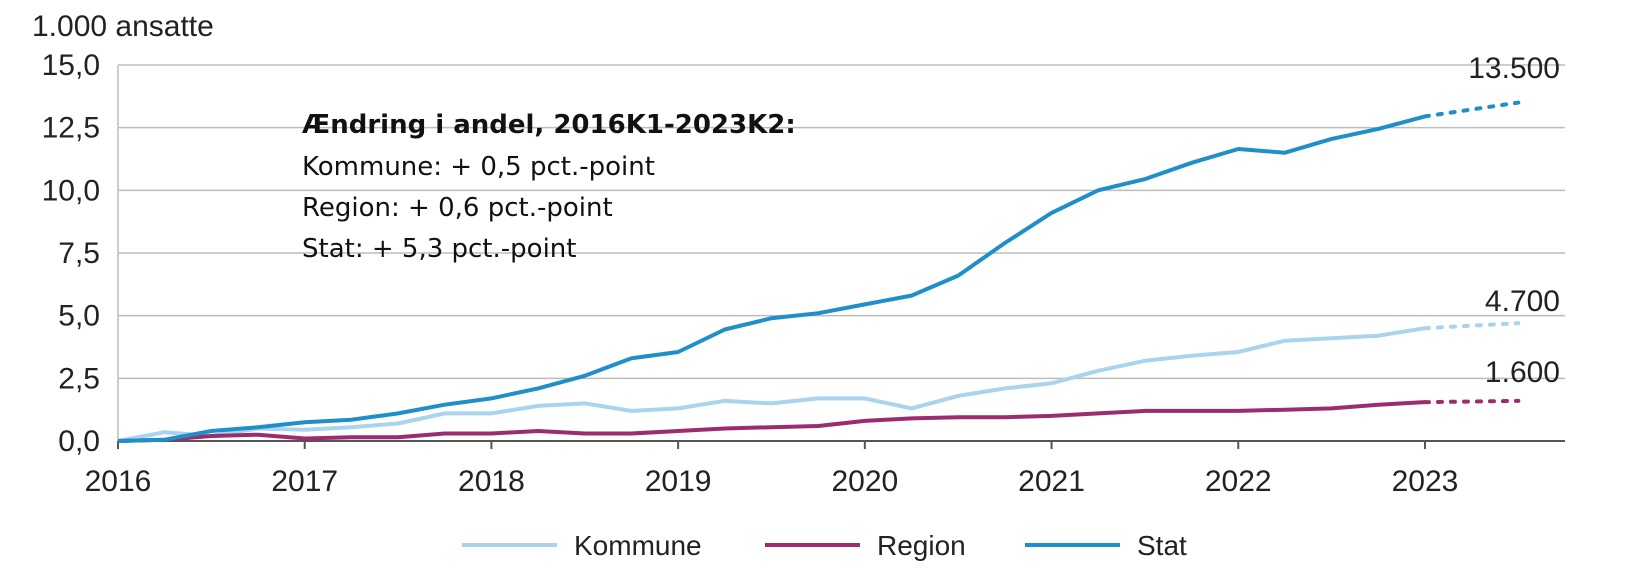 The width and height of the screenshot is (1648, 571). I want to click on y-tick-label: 7,5, so click(79, 253).